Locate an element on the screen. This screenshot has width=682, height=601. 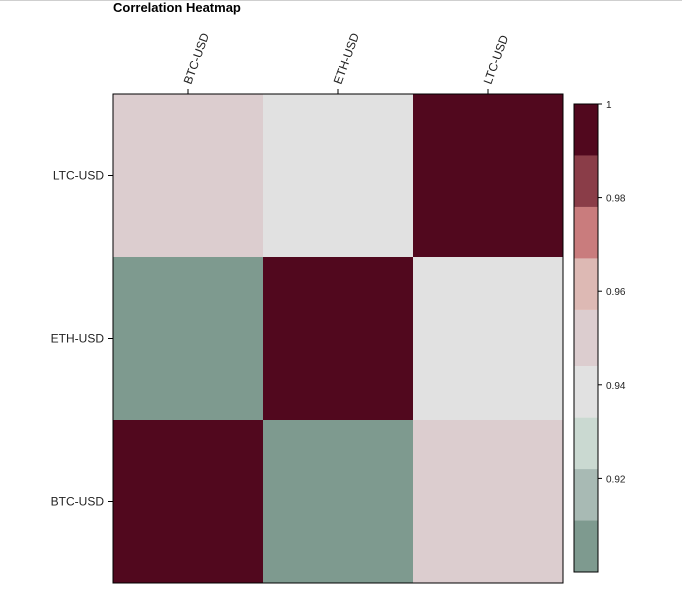
colorbar: 0.92 0.94 0.96 0.98 1 is located at coordinates (599, 336).